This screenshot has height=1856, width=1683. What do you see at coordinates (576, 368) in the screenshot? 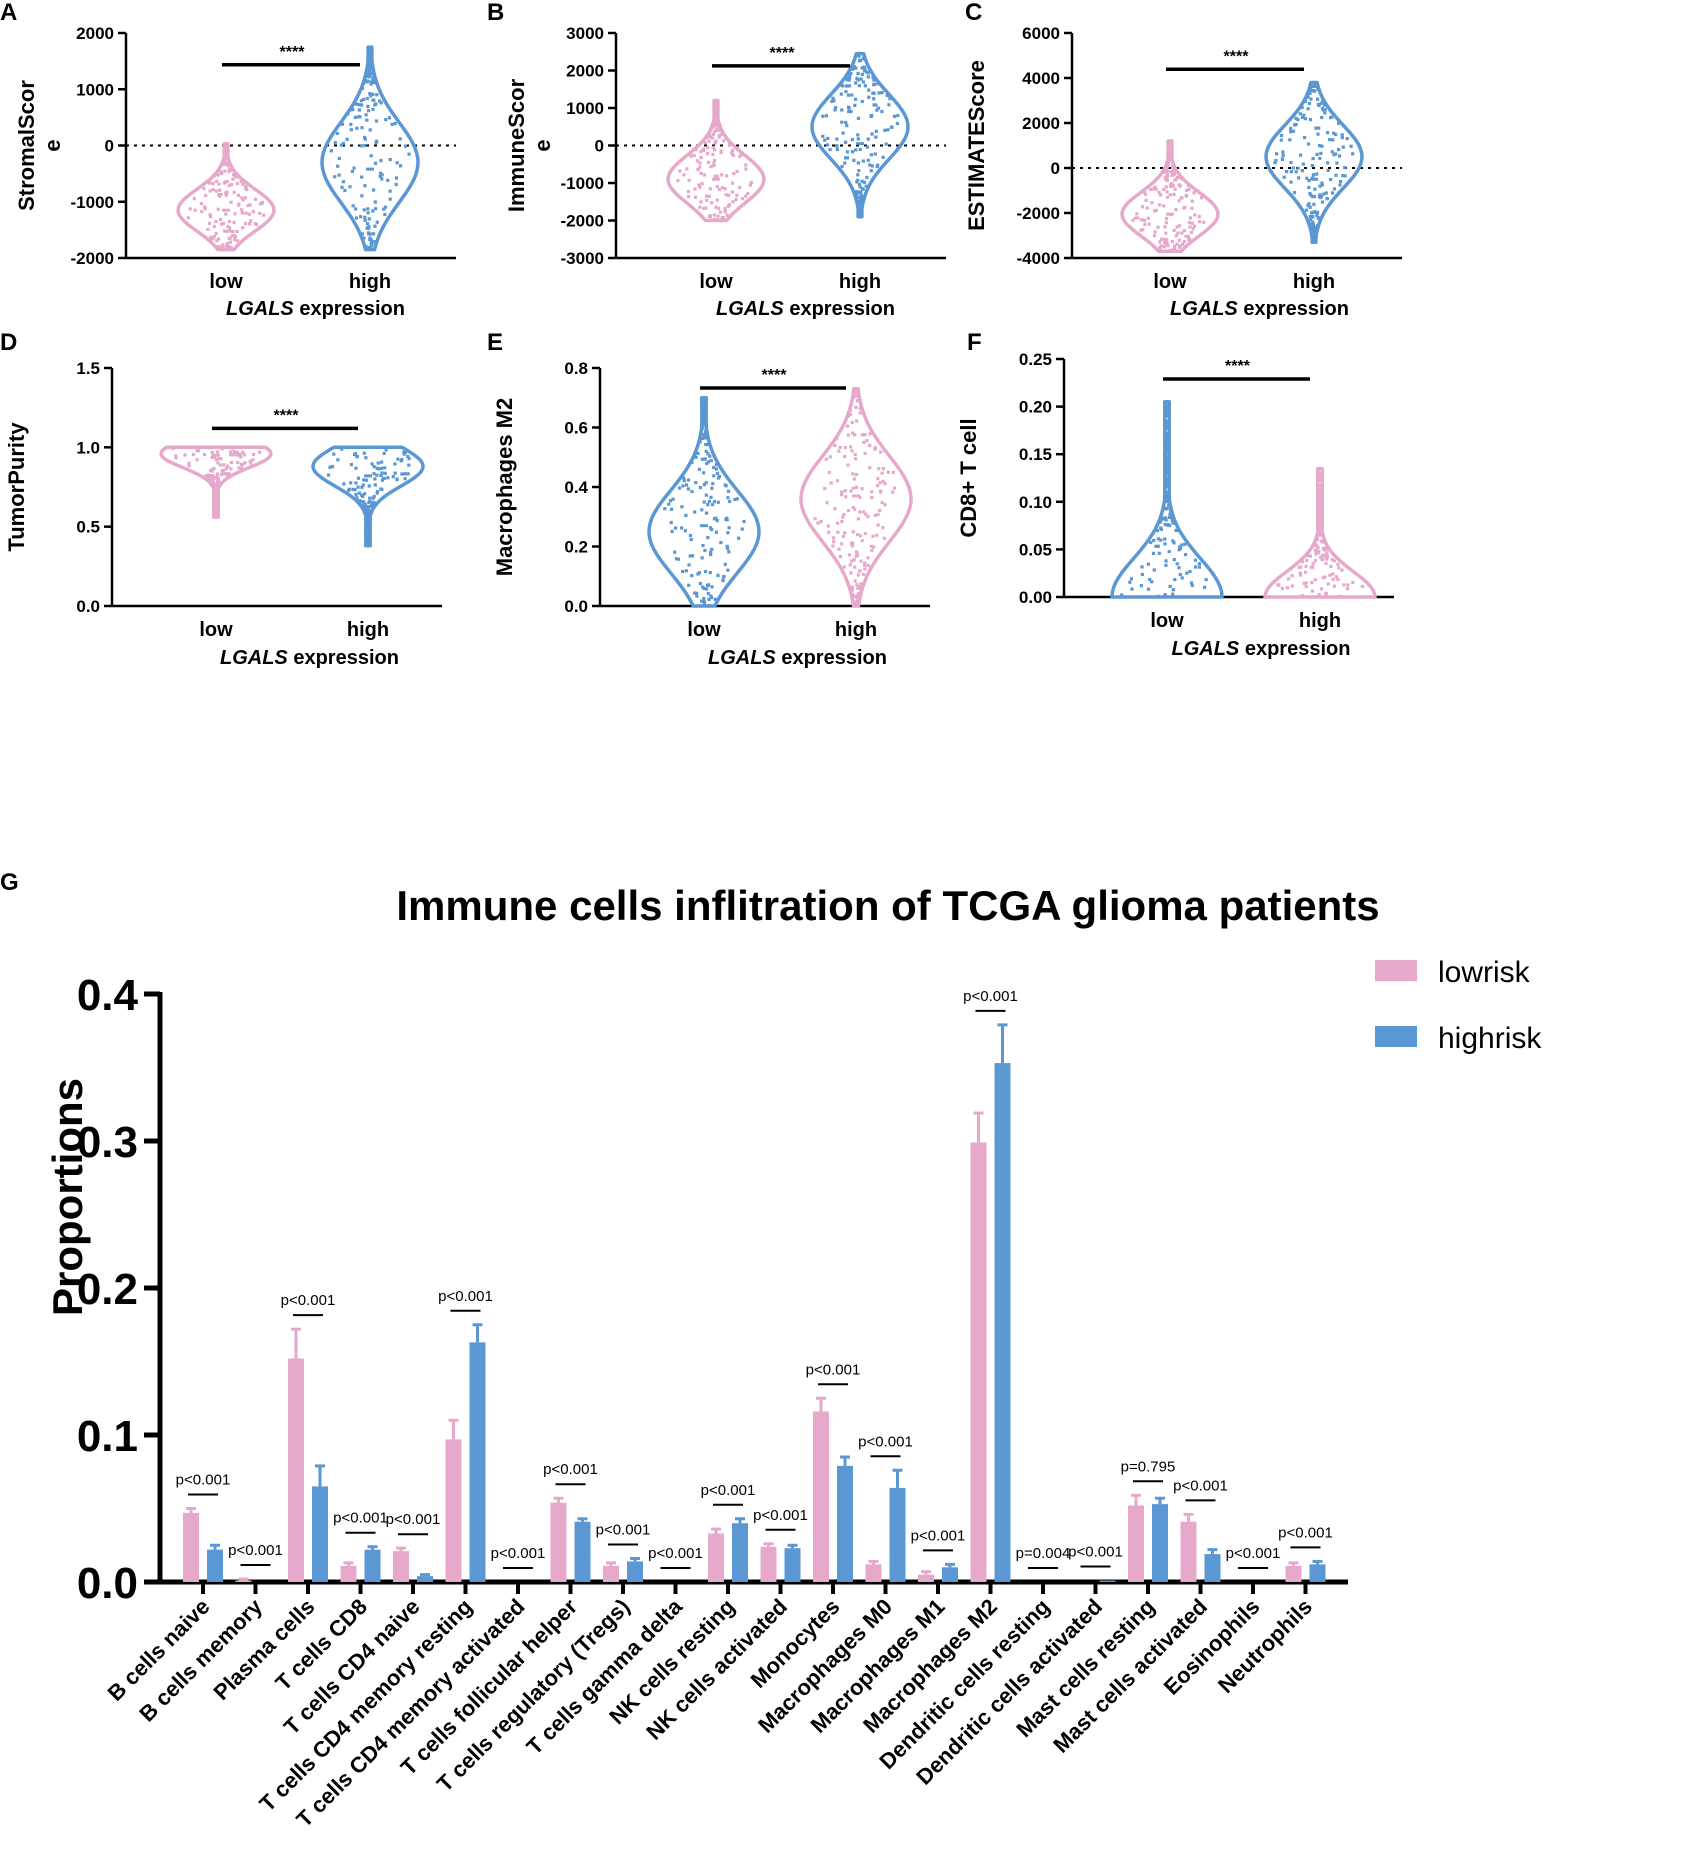
I see `y-tick-label: 0.8` at bounding box center [576, 368].